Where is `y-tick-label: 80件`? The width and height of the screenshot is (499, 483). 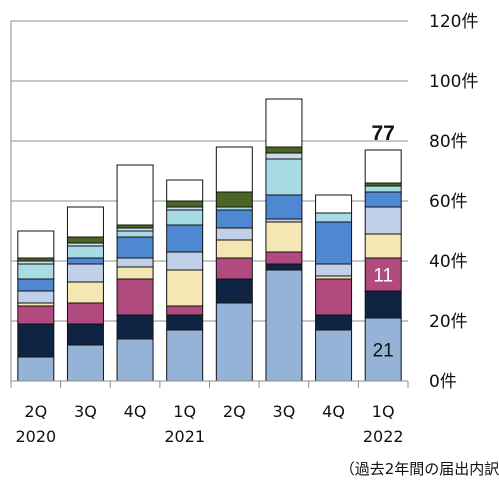 y-tick-label: 80件 is located at coordinates (448, 142).